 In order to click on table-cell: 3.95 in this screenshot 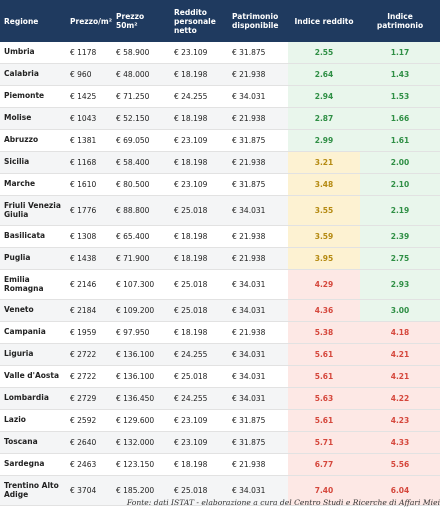, I will do `click(324, 258)`.